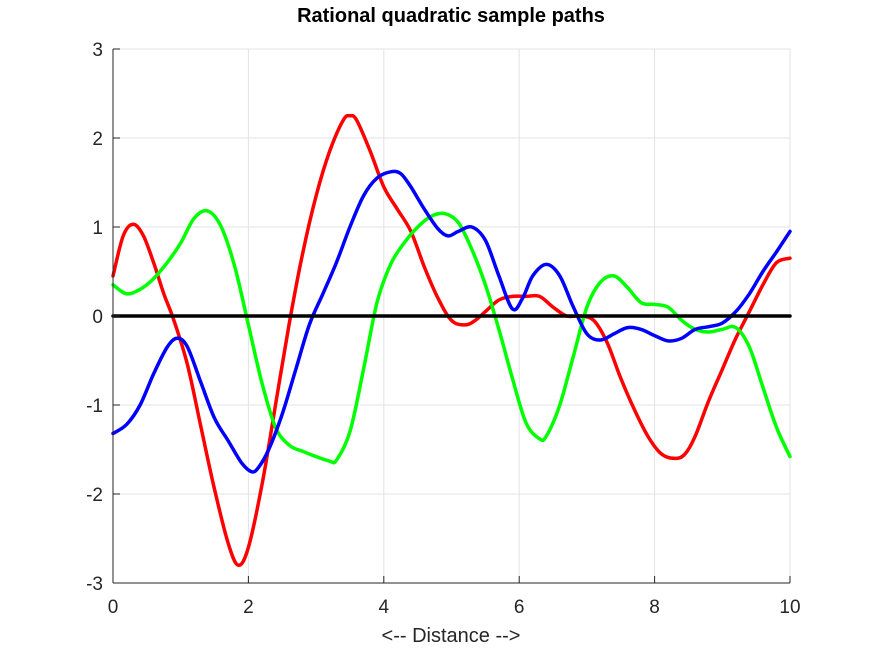  Describe the element at coordinates (248, 607) in the screenshot. I see `x-tick-label: 2` at that location.